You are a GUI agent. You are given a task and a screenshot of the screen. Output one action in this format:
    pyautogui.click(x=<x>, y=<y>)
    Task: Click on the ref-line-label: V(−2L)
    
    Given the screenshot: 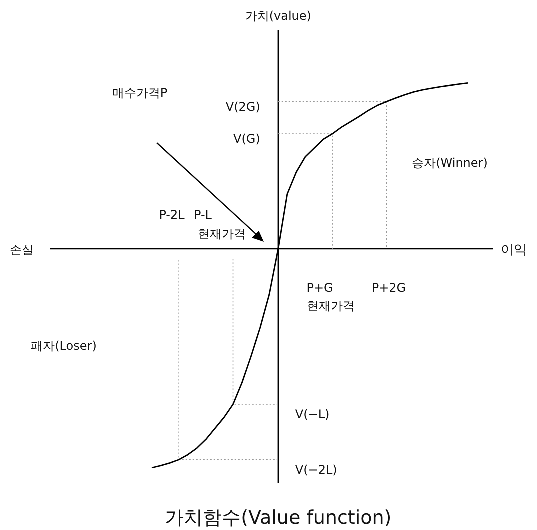 What is the action you would take?
    pyautogui.click(x=316, y=469)
    